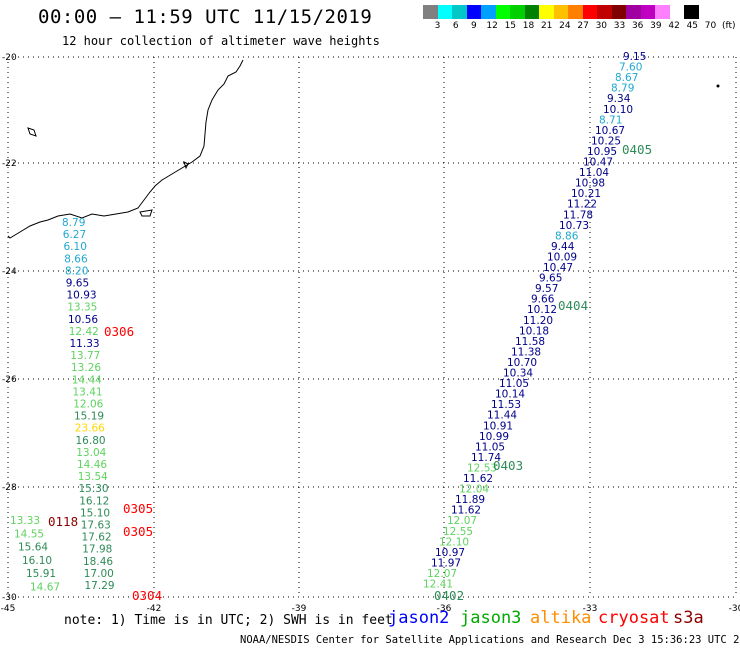 The width and height of the screenshot is (740, 650). I want to click on color-scale-label: 15, so click(510, 26).